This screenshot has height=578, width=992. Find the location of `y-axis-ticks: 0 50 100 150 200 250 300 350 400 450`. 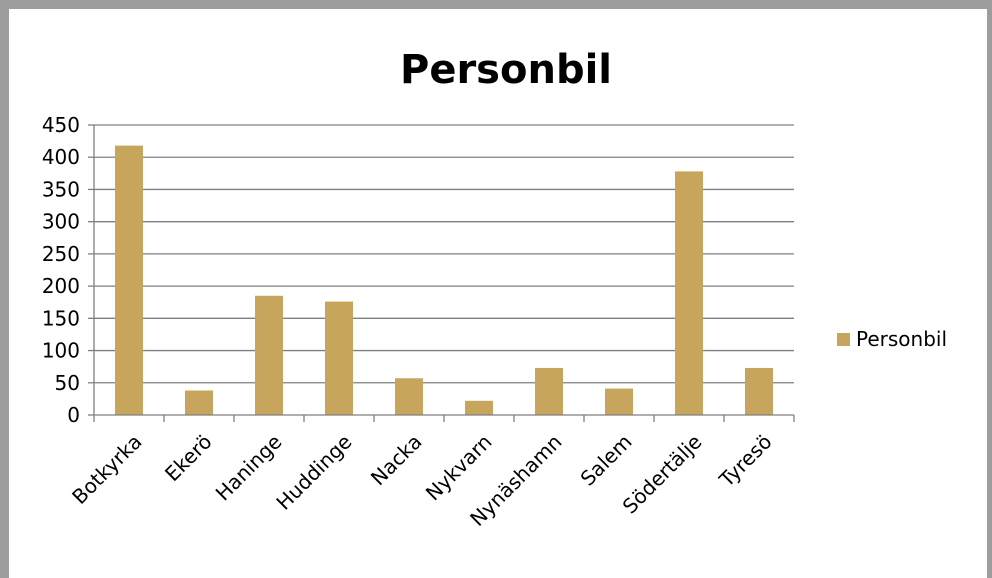

y-axis-ticks: 0 50 100 150 200 250 300 350 400 450 is located at coordinates (68, 270).